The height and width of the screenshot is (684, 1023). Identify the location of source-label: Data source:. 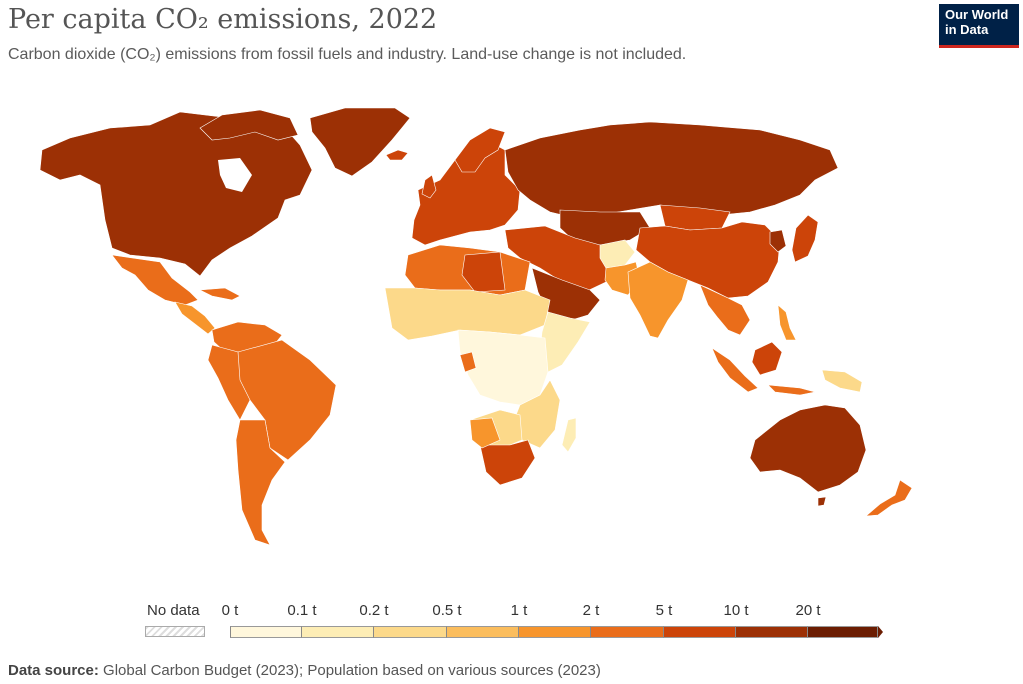
(53, 670).